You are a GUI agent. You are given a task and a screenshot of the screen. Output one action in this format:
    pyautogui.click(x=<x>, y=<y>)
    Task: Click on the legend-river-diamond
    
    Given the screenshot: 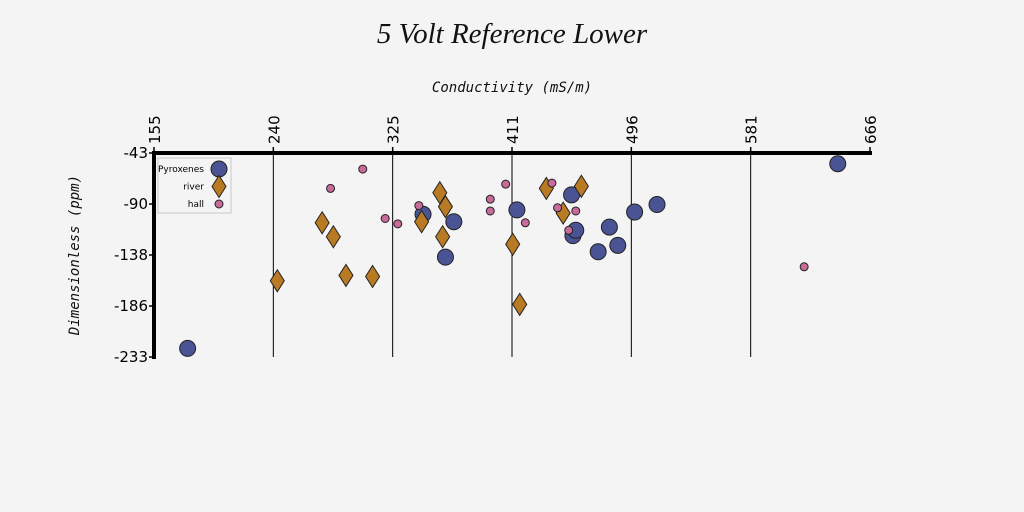 What is the action you would take?
    pyautogui.click(x=219, y=186)
    